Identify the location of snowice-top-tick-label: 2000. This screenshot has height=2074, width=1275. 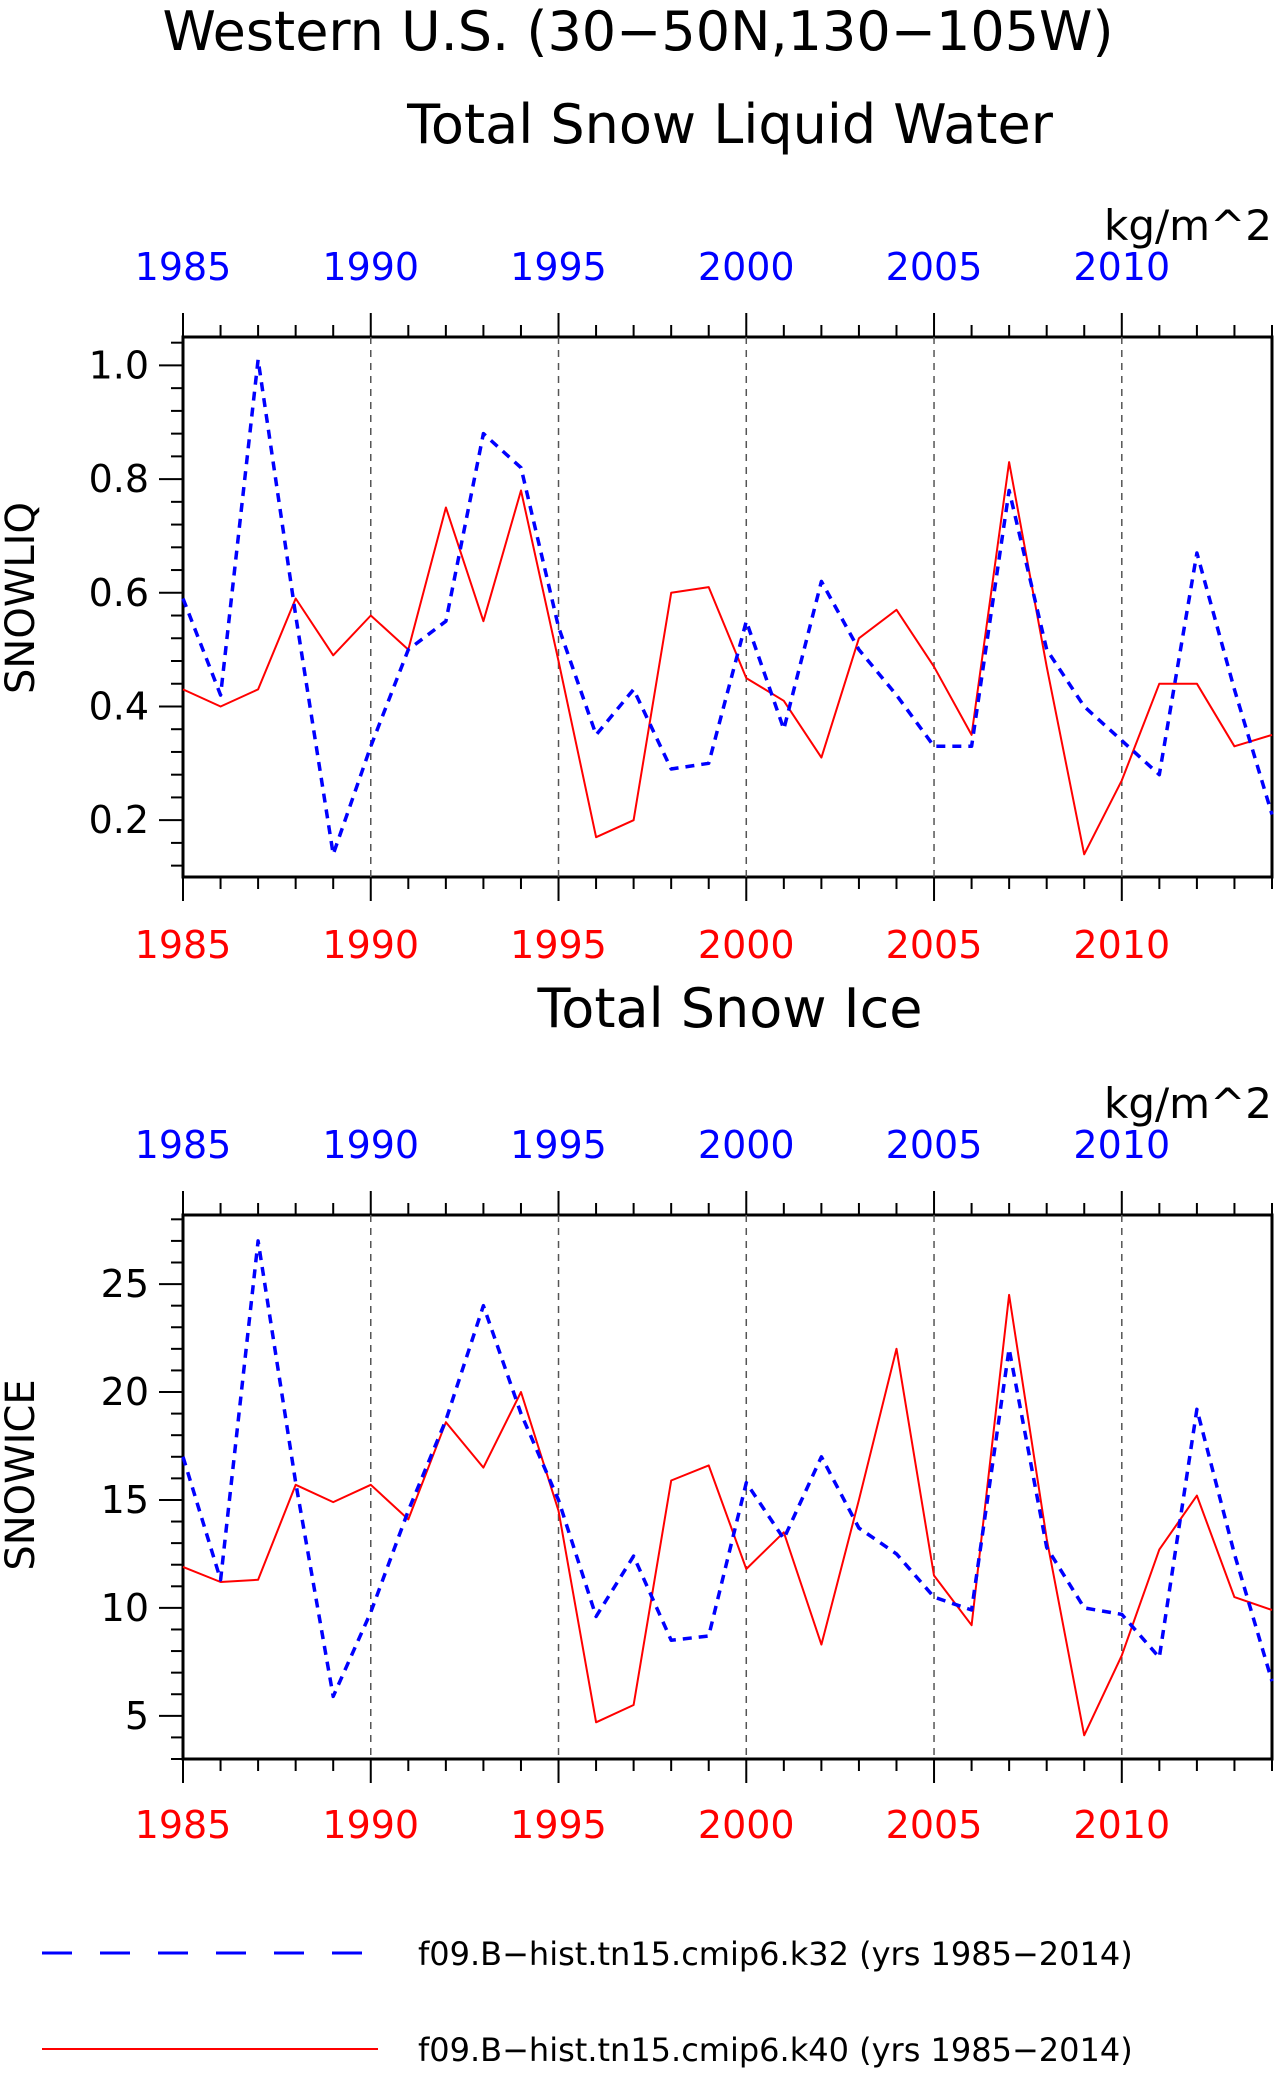
(746, 1145).